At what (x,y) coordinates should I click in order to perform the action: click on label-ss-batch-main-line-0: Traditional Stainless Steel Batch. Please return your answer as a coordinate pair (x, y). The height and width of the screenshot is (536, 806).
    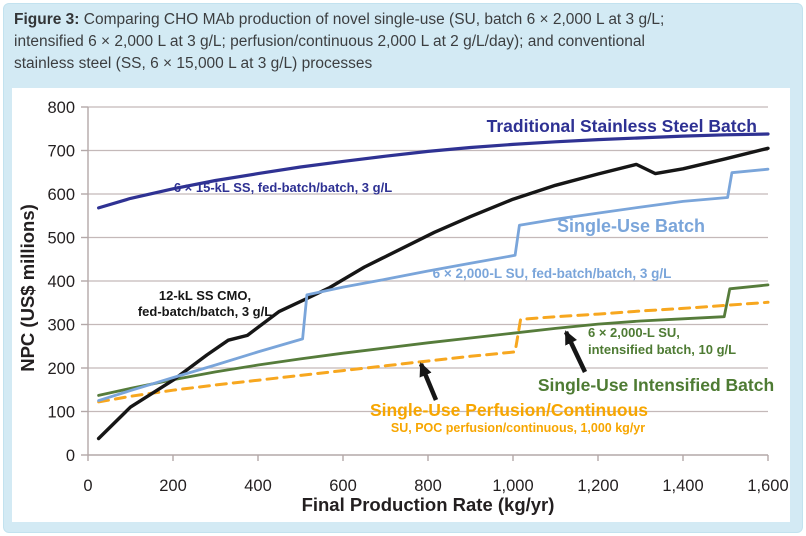
    Looking at the image, I should click on (622, 126).